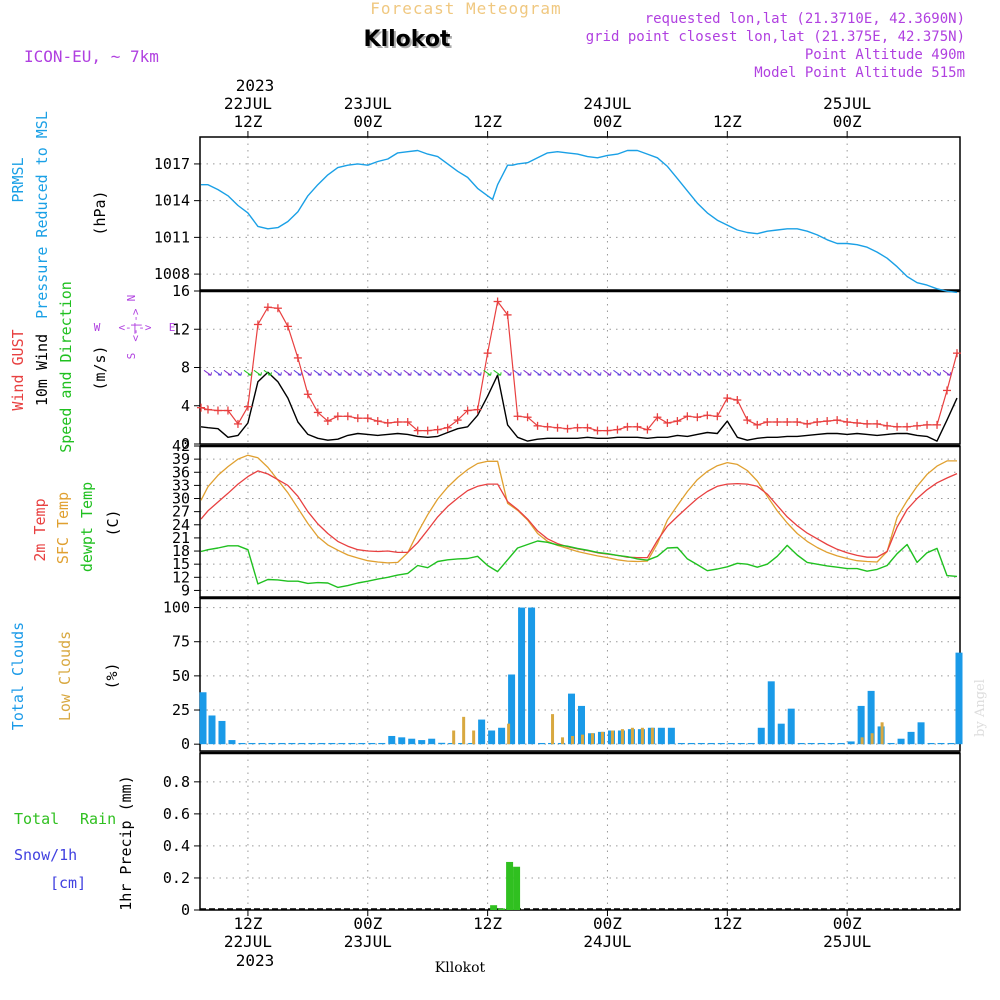 The width and height of the screenshot is (1000, 1000). I want to click on bottom-day-label: 22JUL, so click(248, 941).